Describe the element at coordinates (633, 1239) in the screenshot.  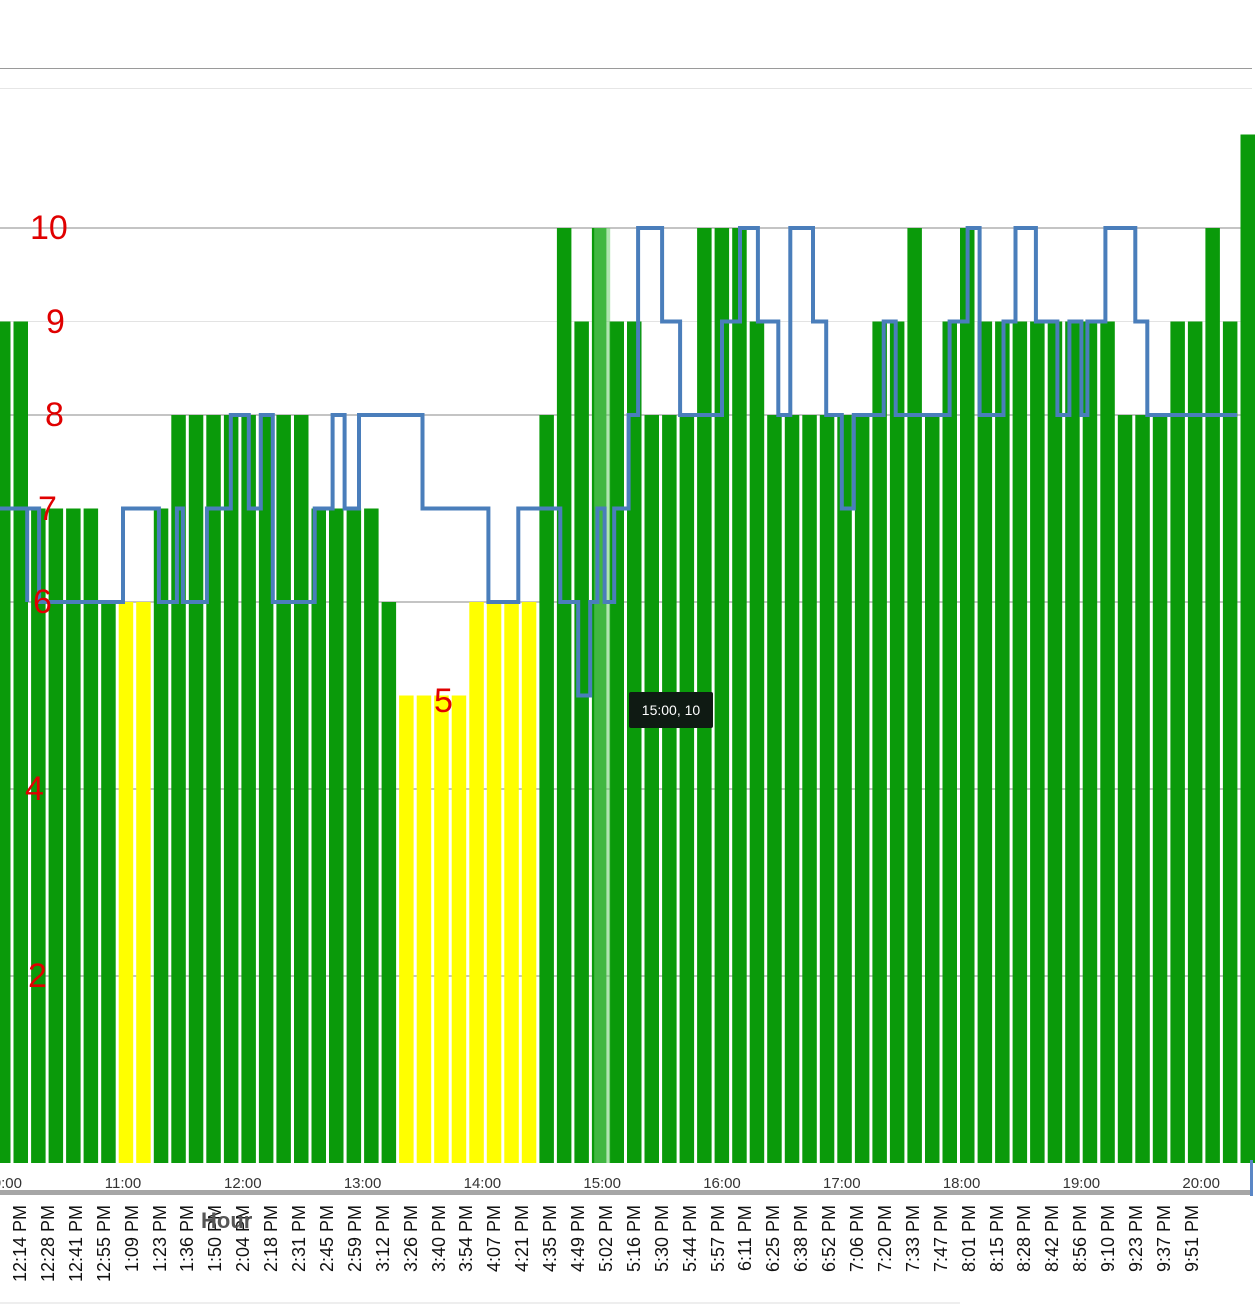
I see `x-category-label: 5:16 PM` at that location.